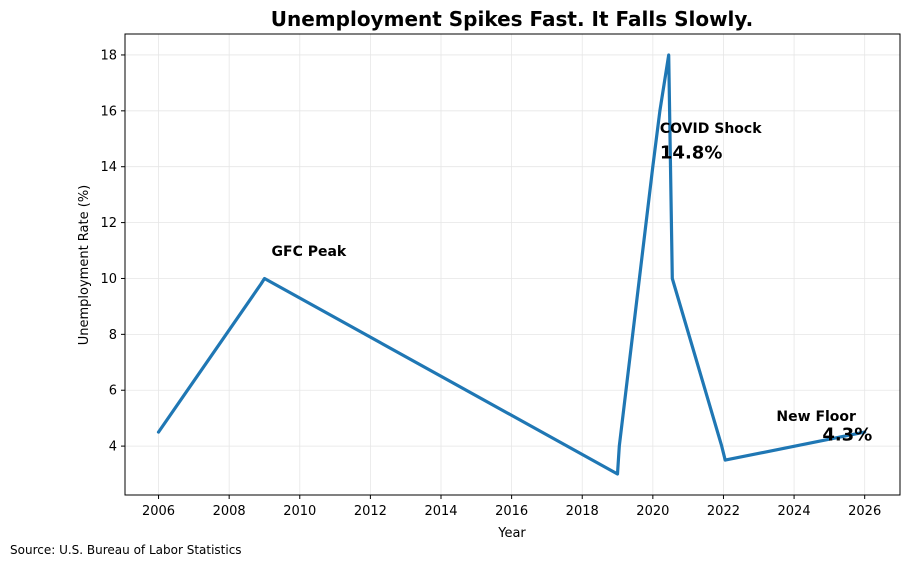 The image size is (910, 569). What do you see at coordinates (864, 511) in the screenshot?
I see `x-tick-label: 2026` at bounding box center [864, 511].